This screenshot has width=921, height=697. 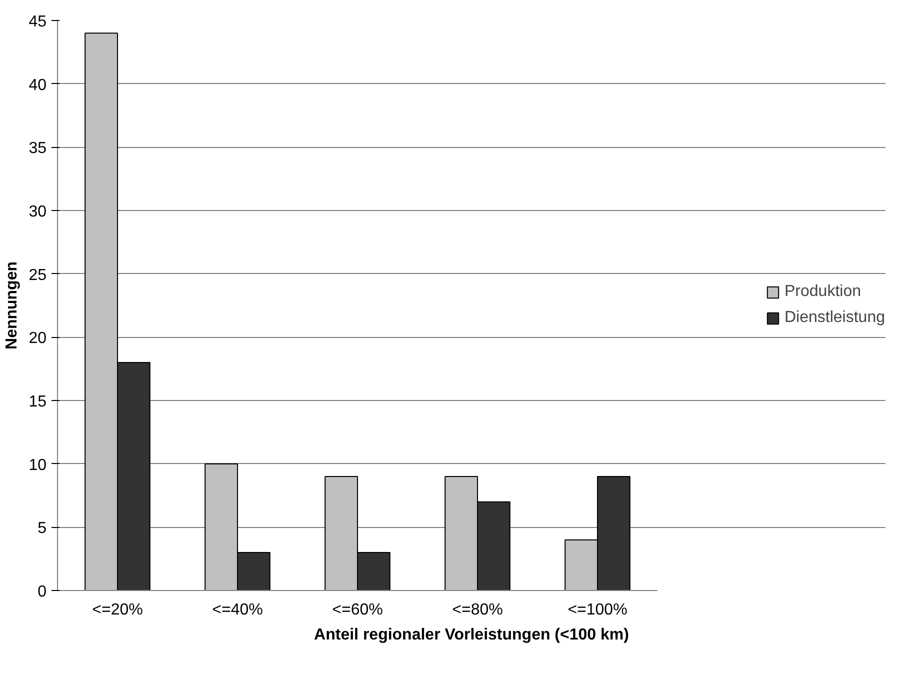 What do you see at coordinates (117, 610) in the screenshot?
I see `x-tick-label: <=20%` at bounding box center [117, 610].